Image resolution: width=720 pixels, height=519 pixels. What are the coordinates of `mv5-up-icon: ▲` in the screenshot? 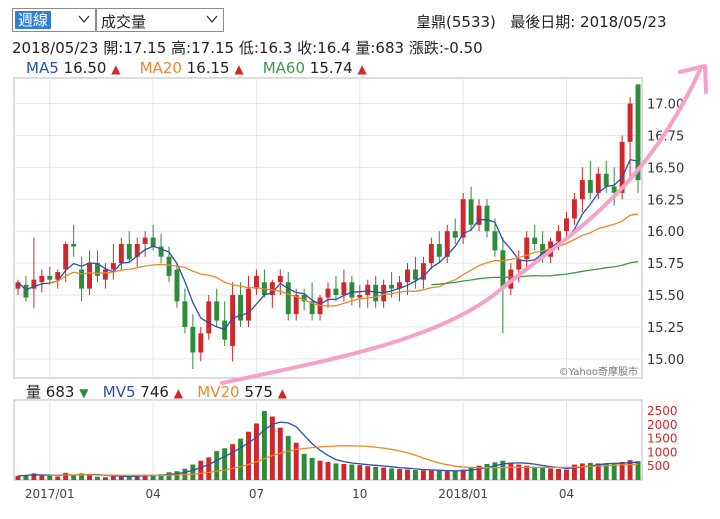 It's located at (178, 393).